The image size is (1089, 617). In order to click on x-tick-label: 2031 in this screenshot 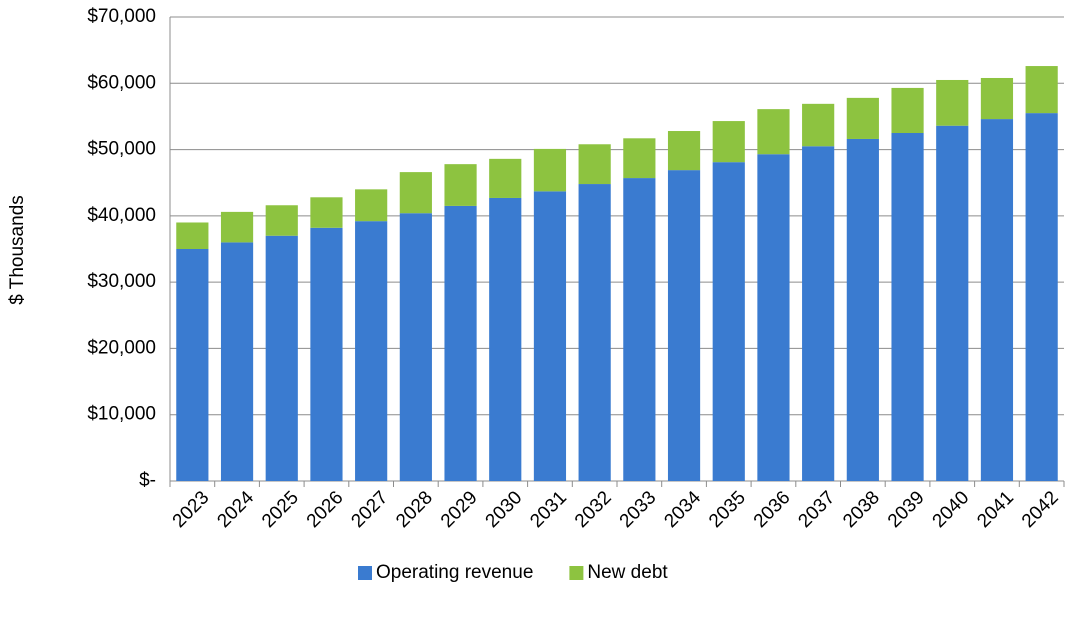, I will do `click(548, 509)`.